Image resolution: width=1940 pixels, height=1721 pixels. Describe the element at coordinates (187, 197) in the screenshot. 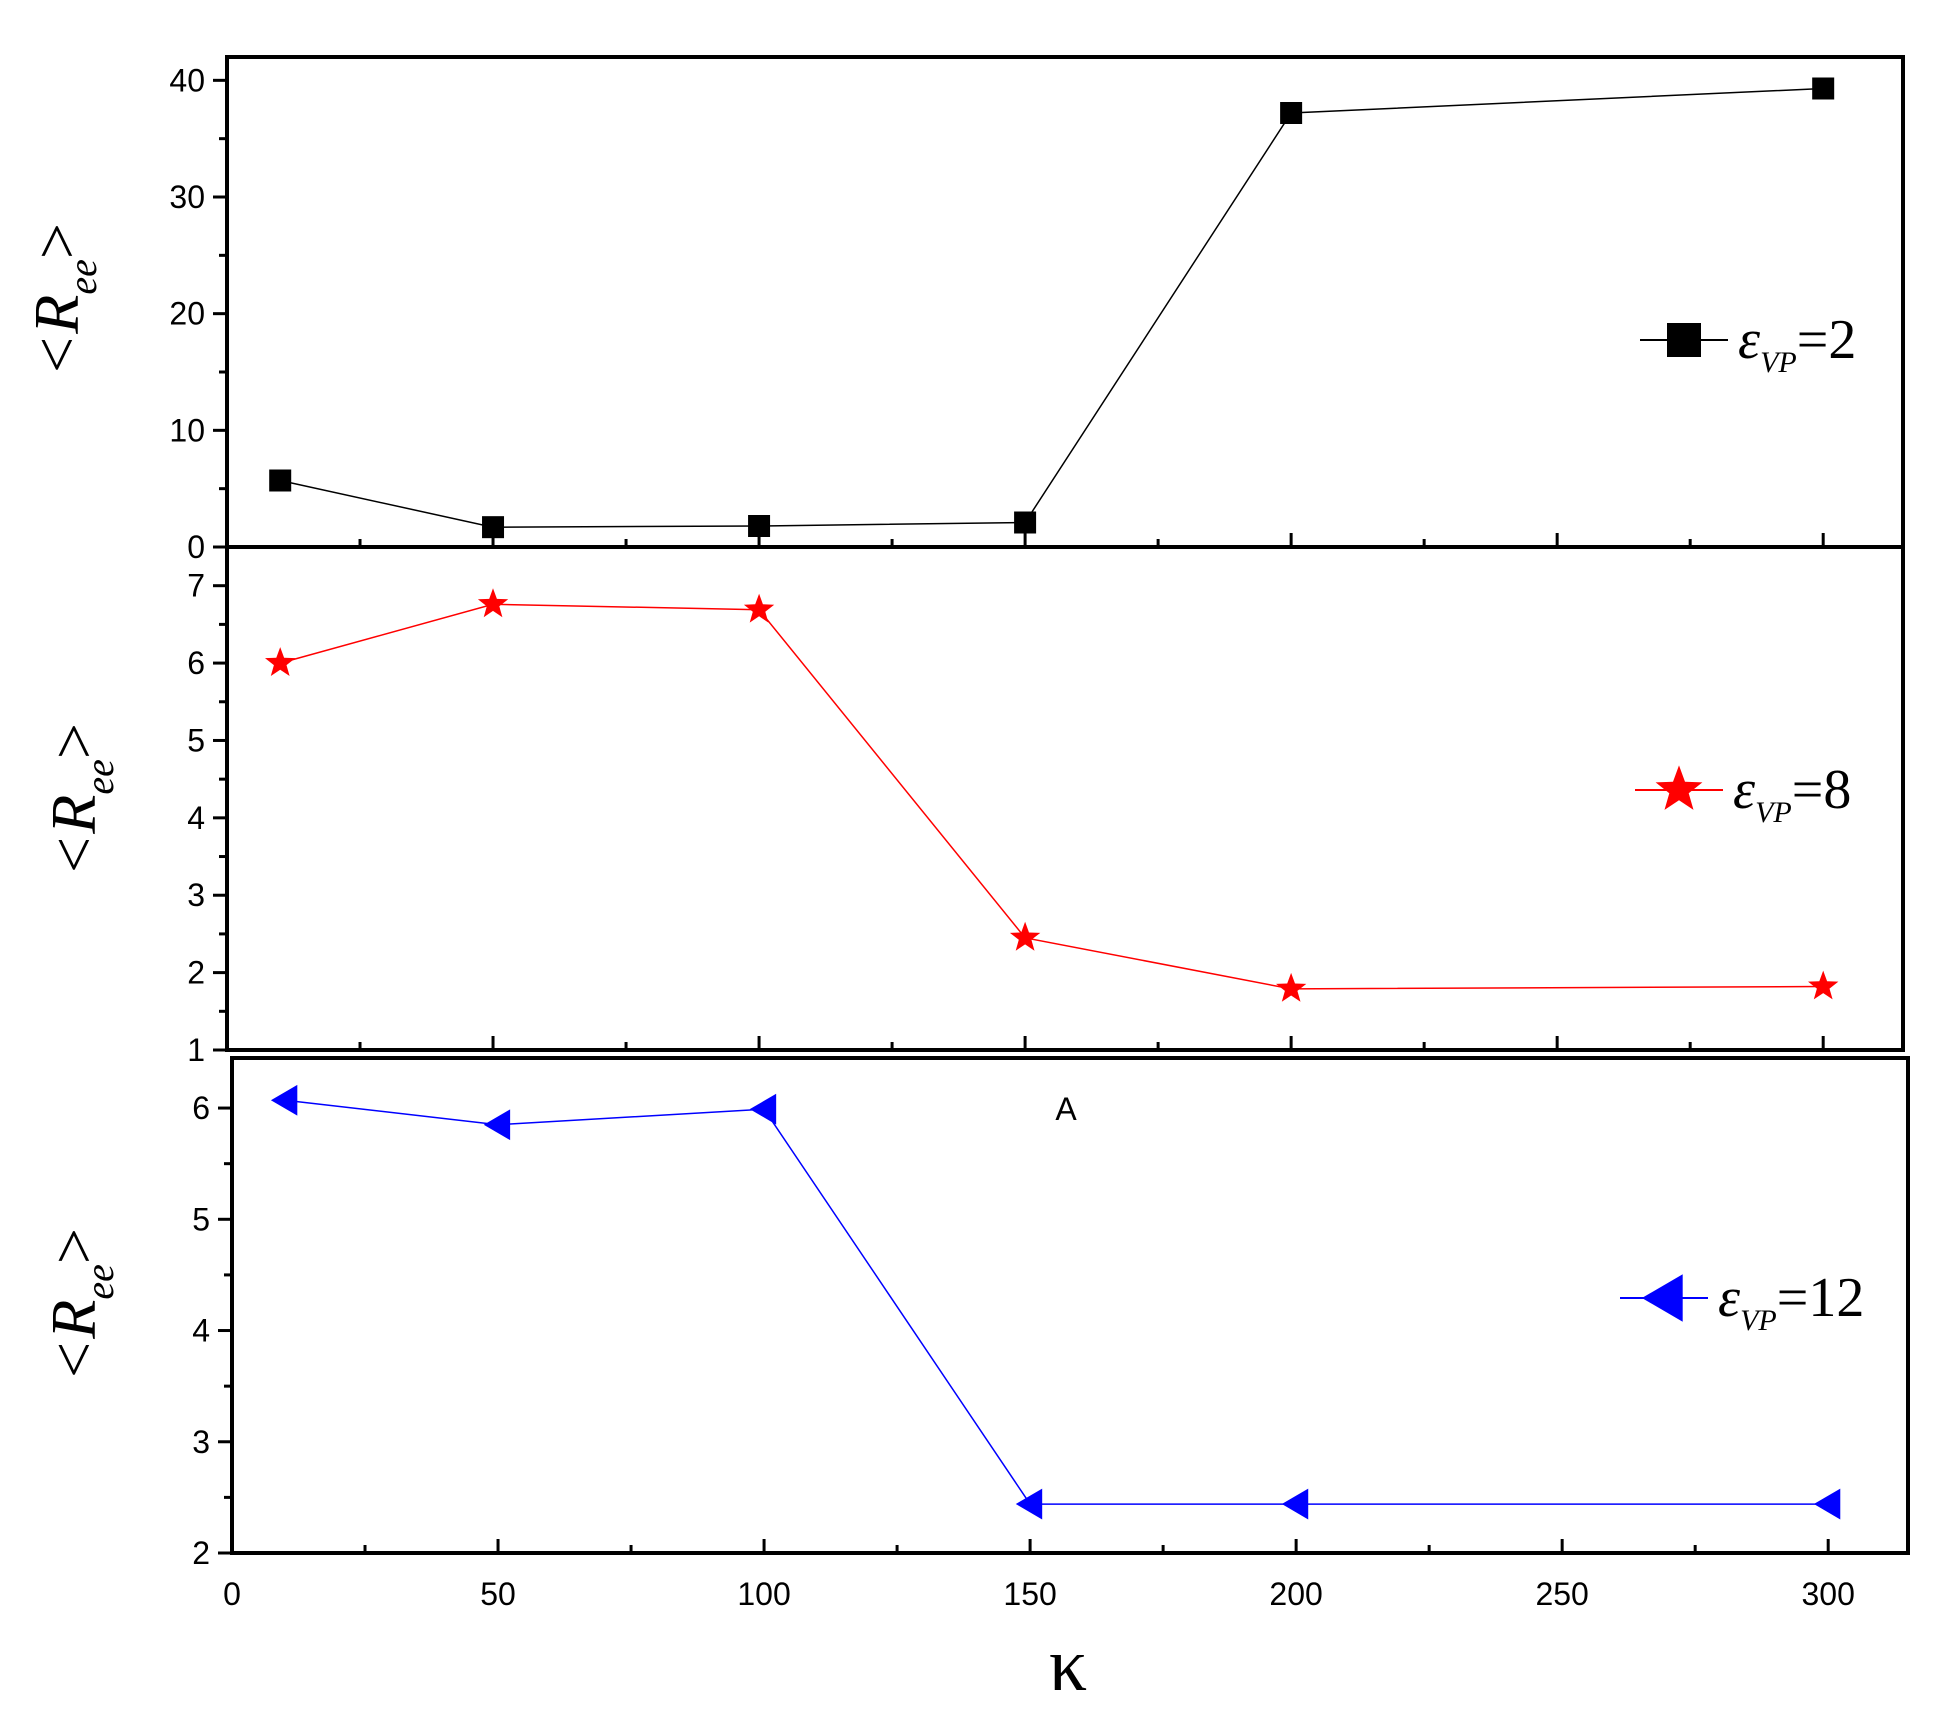

I see `y-tick-label: 30` at that location.